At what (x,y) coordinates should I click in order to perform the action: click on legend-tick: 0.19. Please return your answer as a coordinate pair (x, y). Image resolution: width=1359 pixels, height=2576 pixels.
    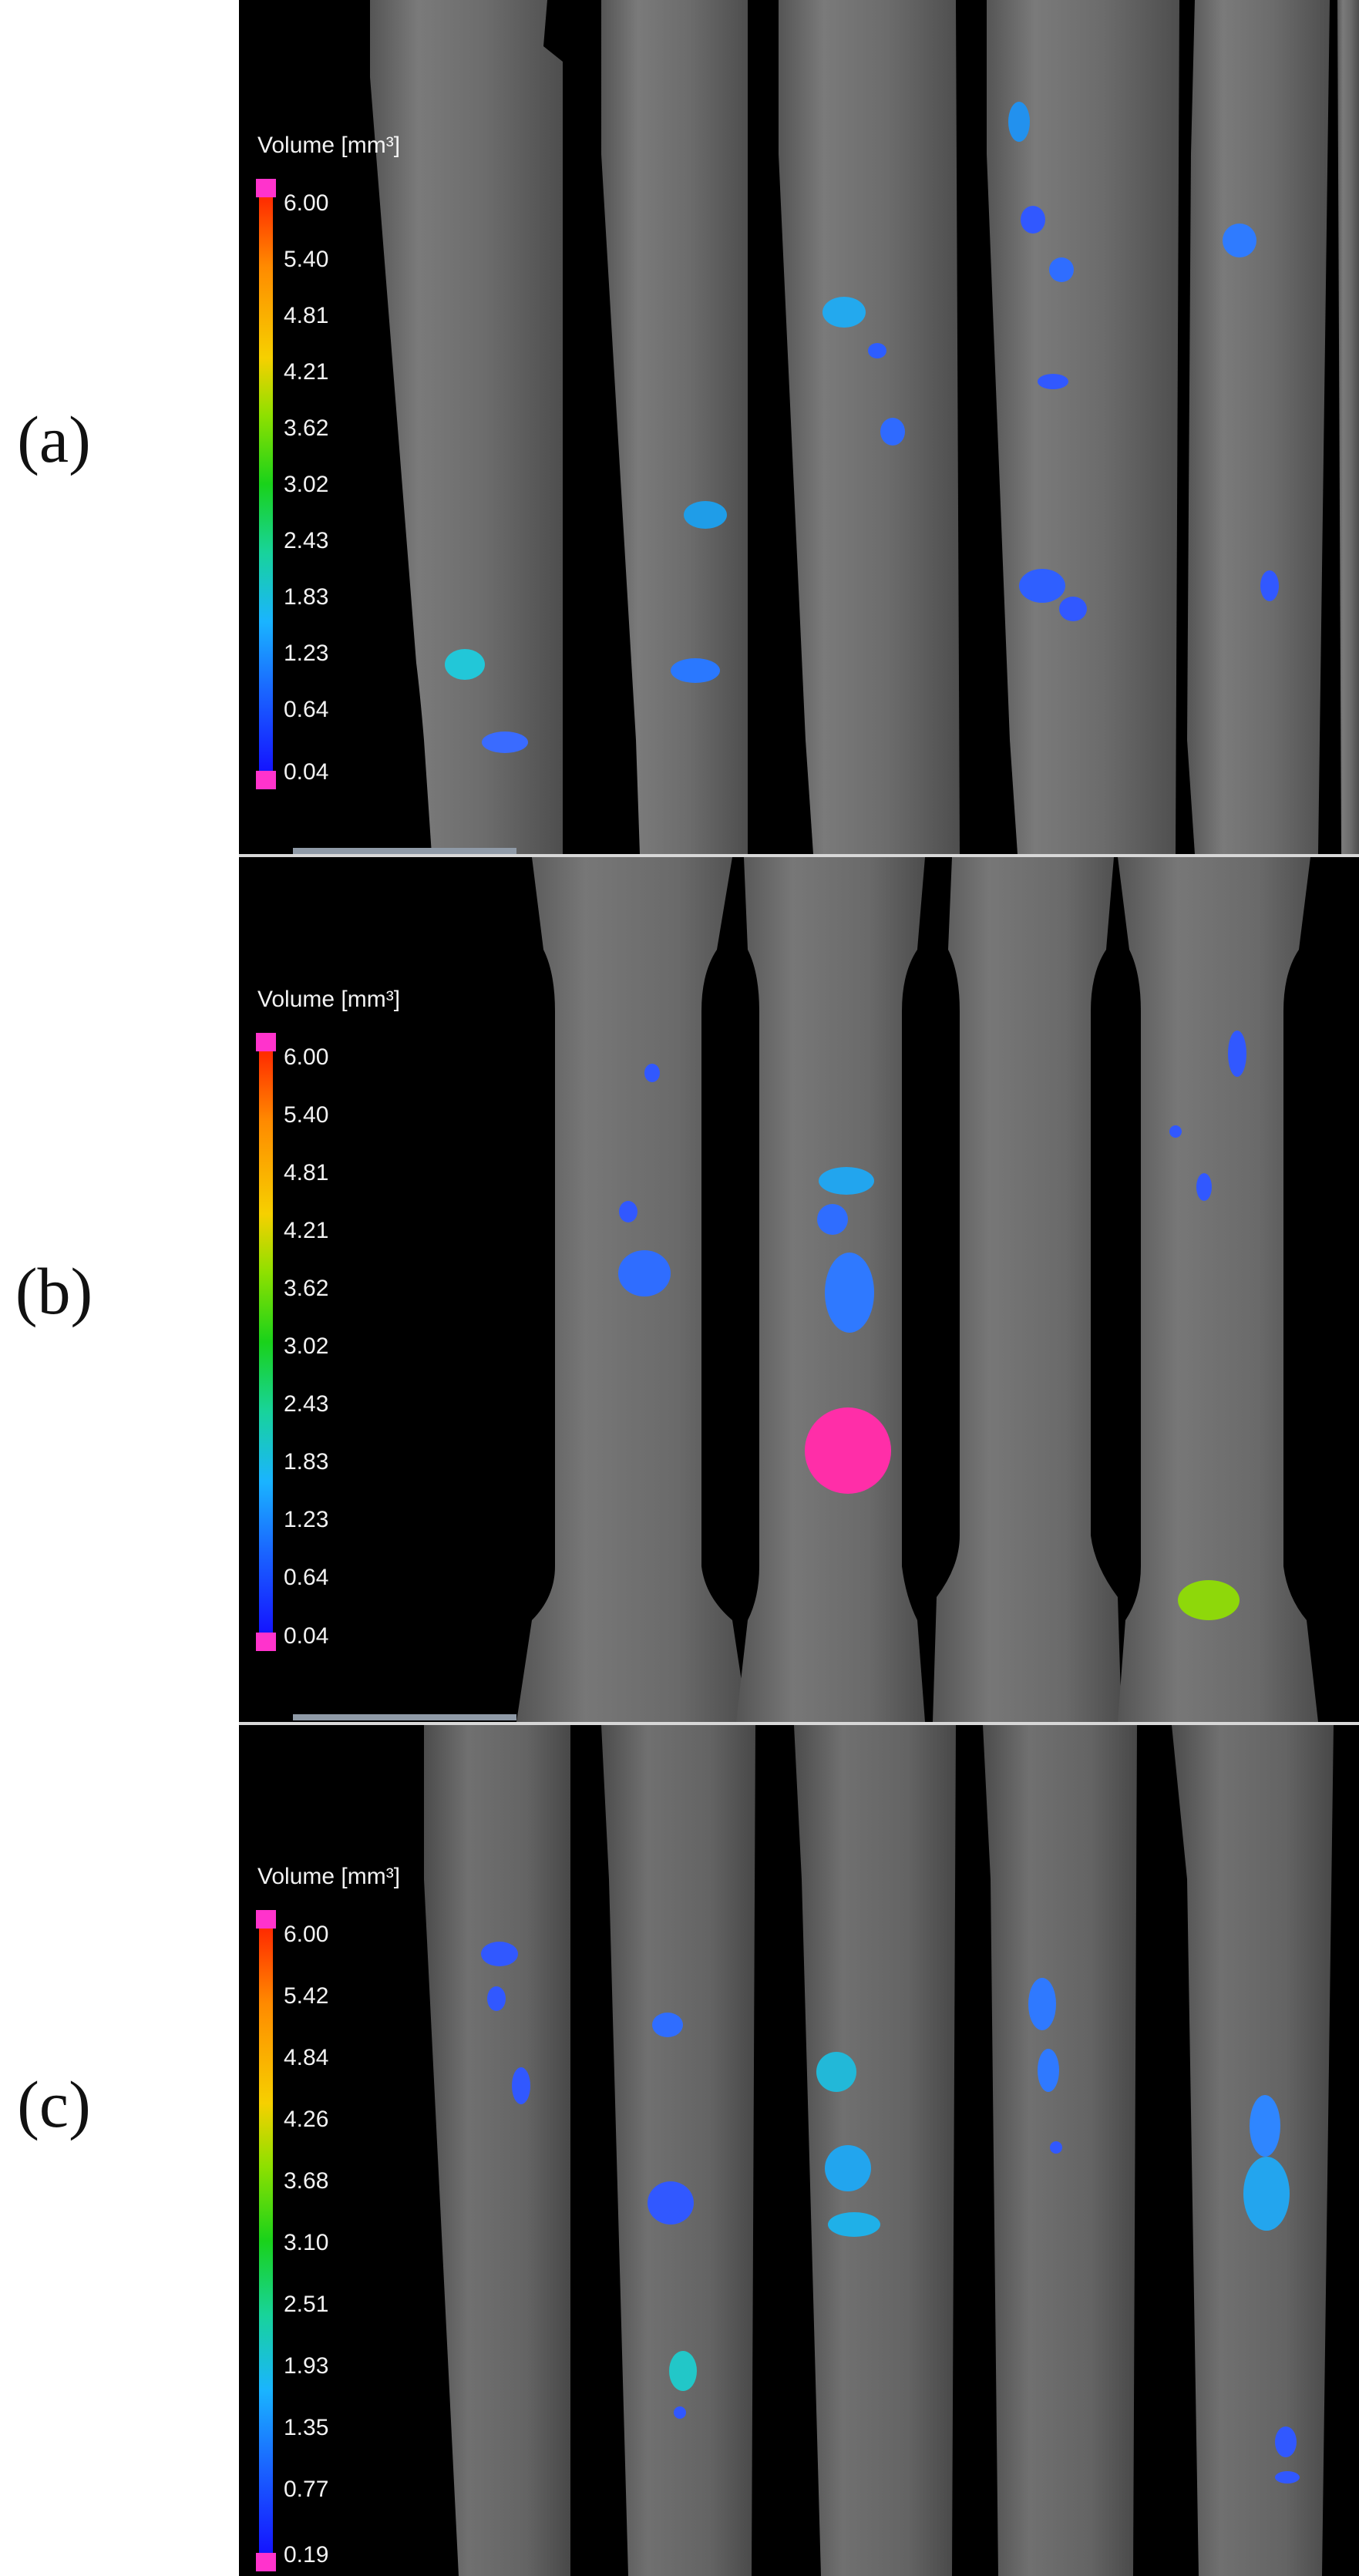
    Looking at the image, I should click on (306, 2555).